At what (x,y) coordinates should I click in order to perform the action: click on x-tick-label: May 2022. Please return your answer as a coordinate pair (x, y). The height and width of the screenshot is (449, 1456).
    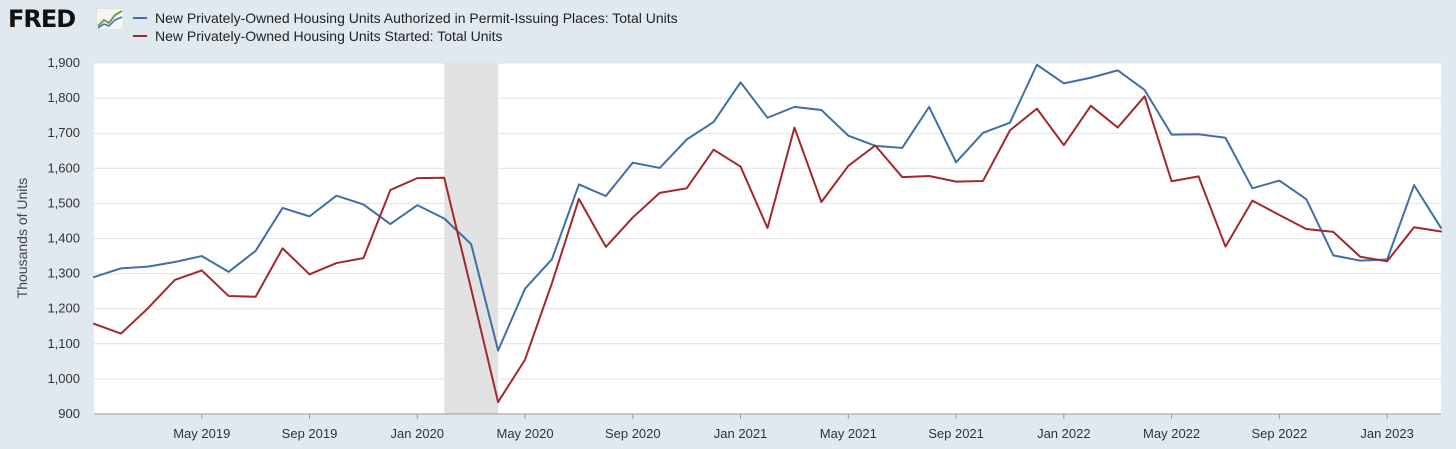
    Looking at the image, I should click on (1171, 433).